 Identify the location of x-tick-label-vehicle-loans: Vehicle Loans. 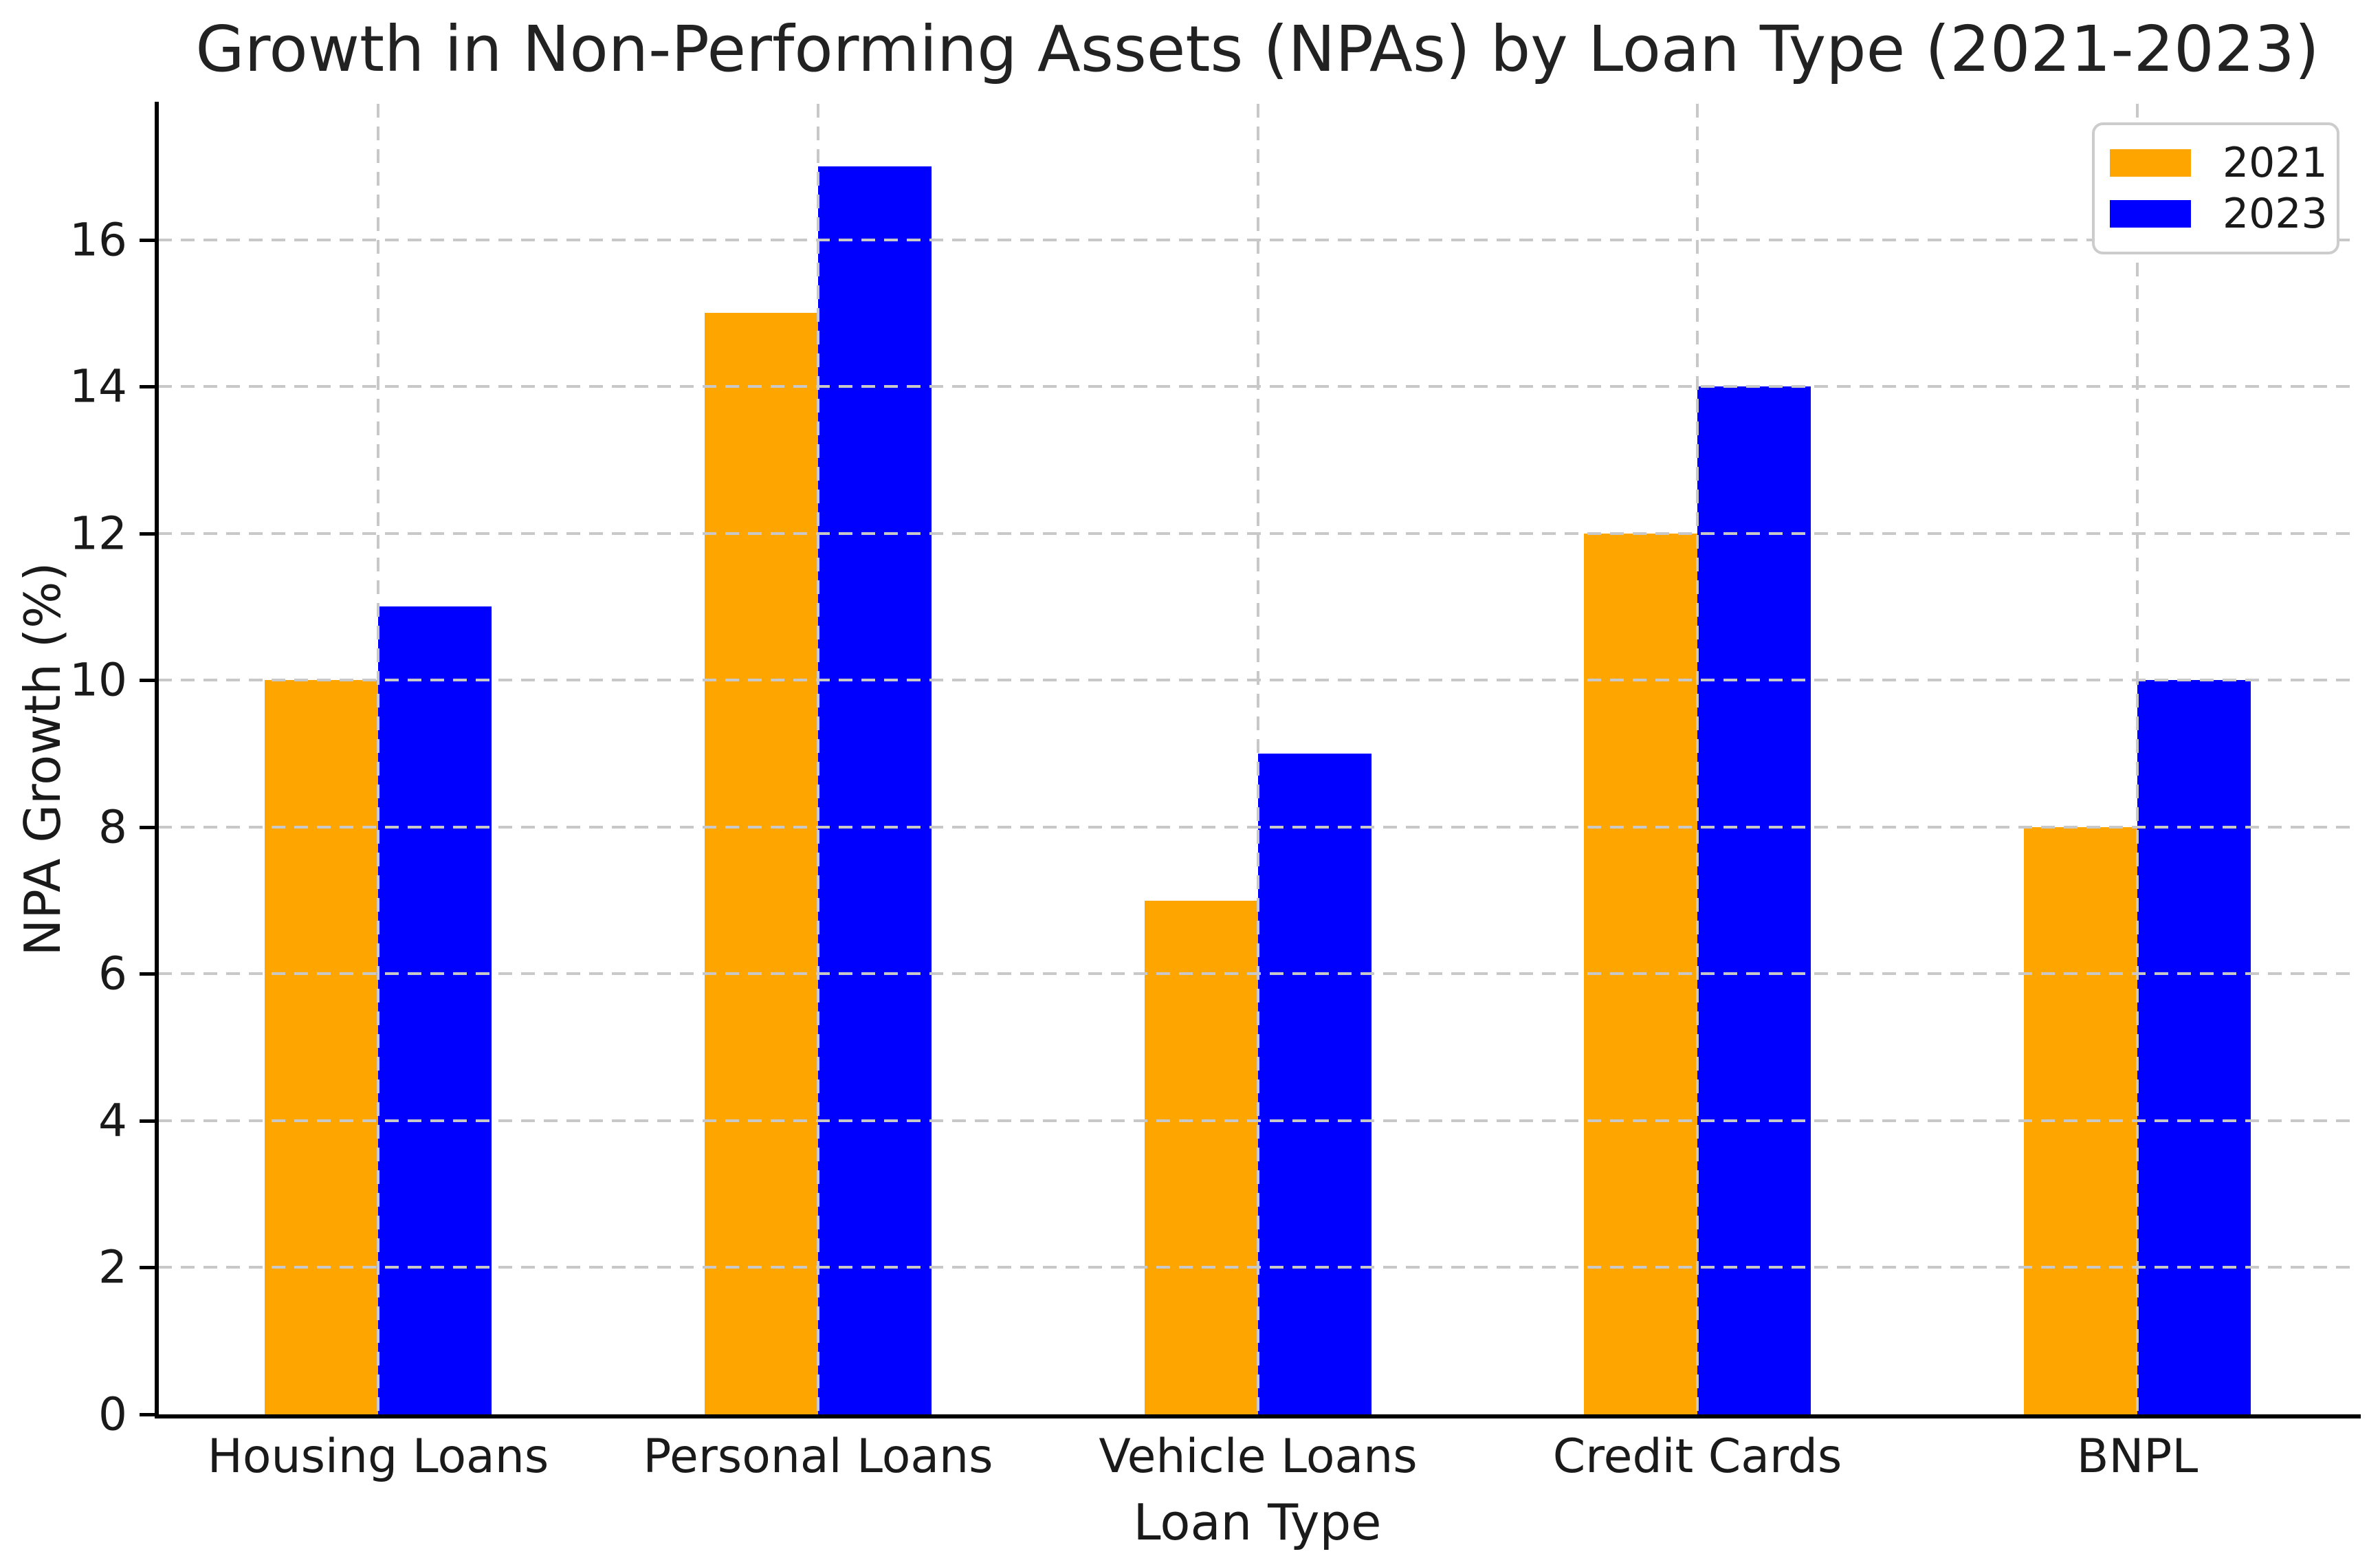
(1258, 1456).